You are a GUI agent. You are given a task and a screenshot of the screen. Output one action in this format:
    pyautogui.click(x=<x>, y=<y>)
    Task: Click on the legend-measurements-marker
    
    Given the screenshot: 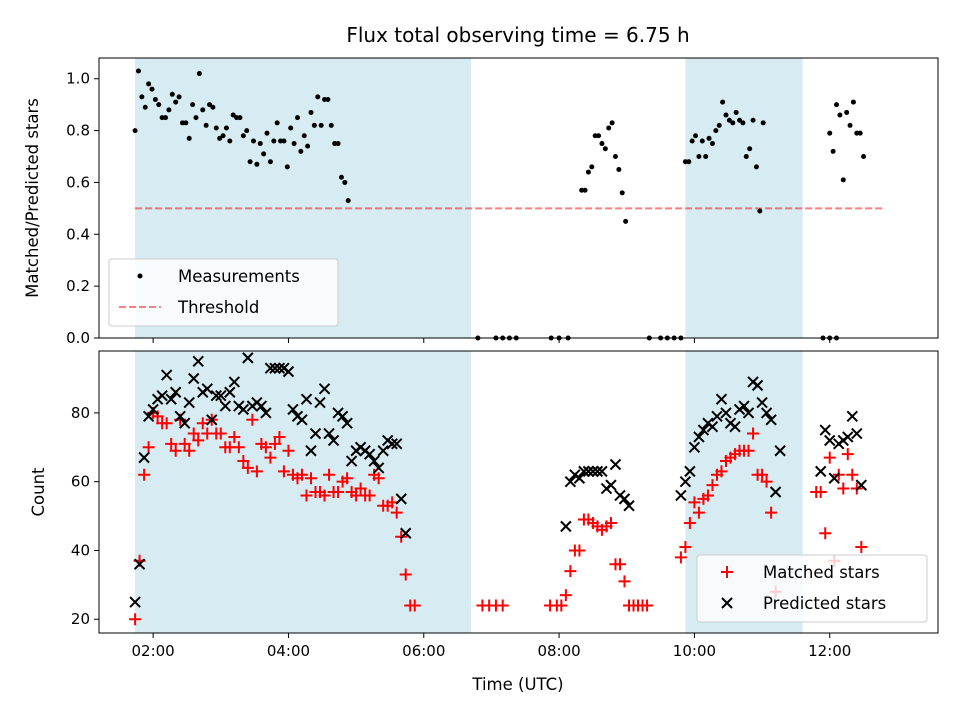 What is the action you would take?
    pyautogui.click(x=140, y=276)
    